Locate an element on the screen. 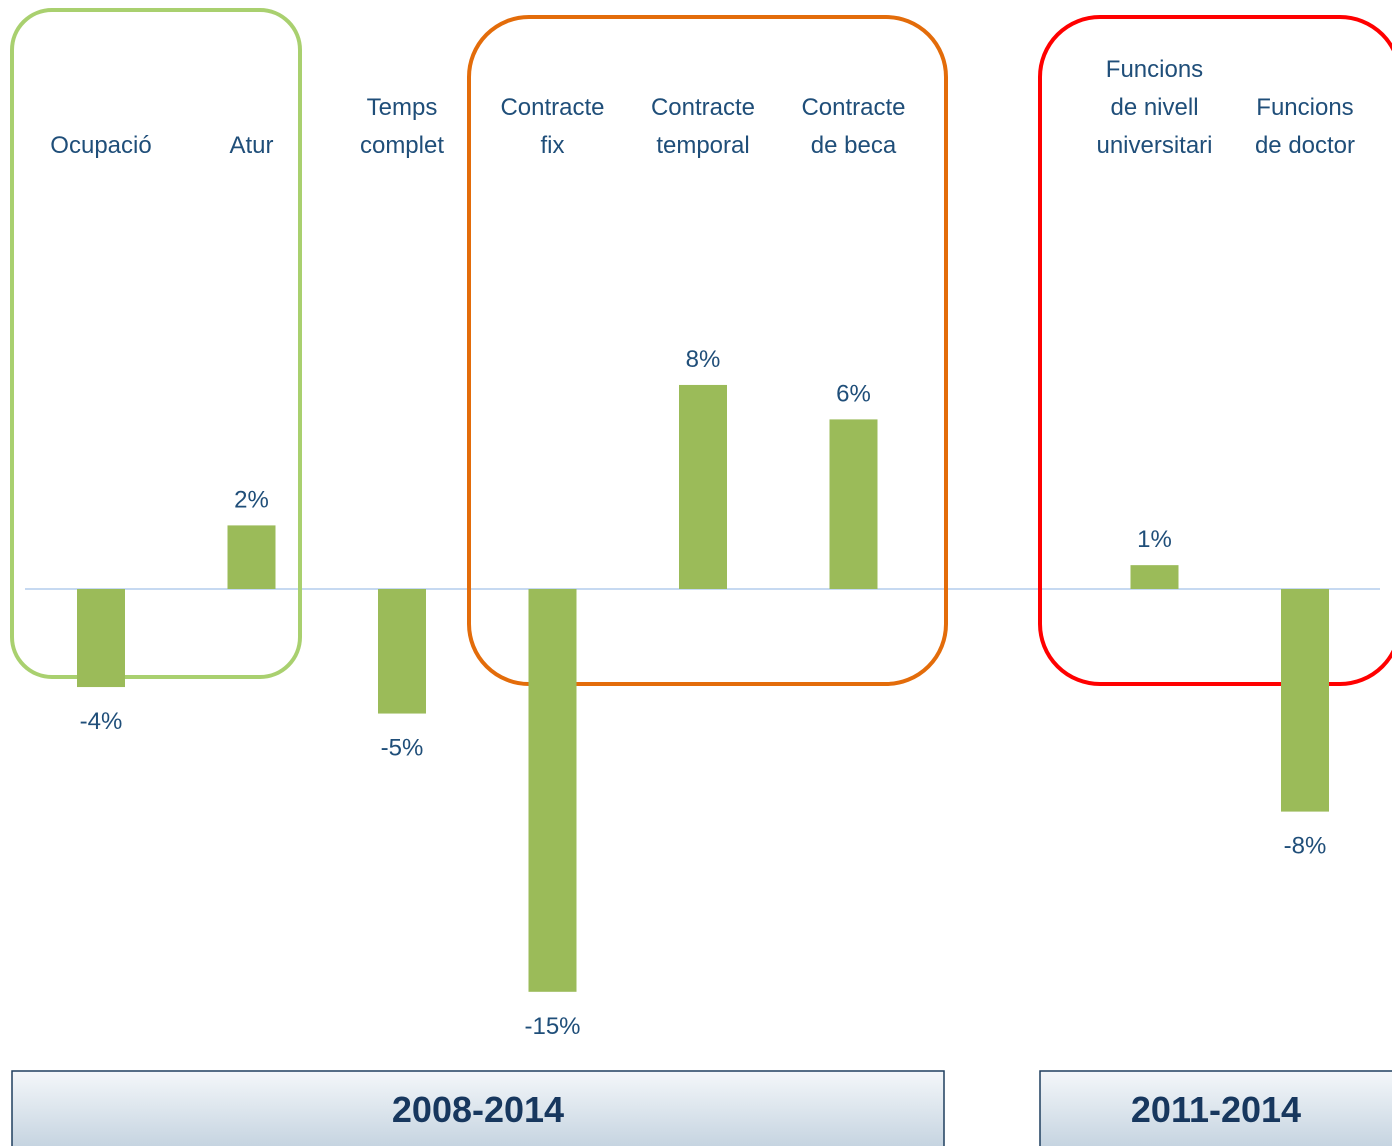  x-tick-label: de nivell is located at coordinates (1154, 107).